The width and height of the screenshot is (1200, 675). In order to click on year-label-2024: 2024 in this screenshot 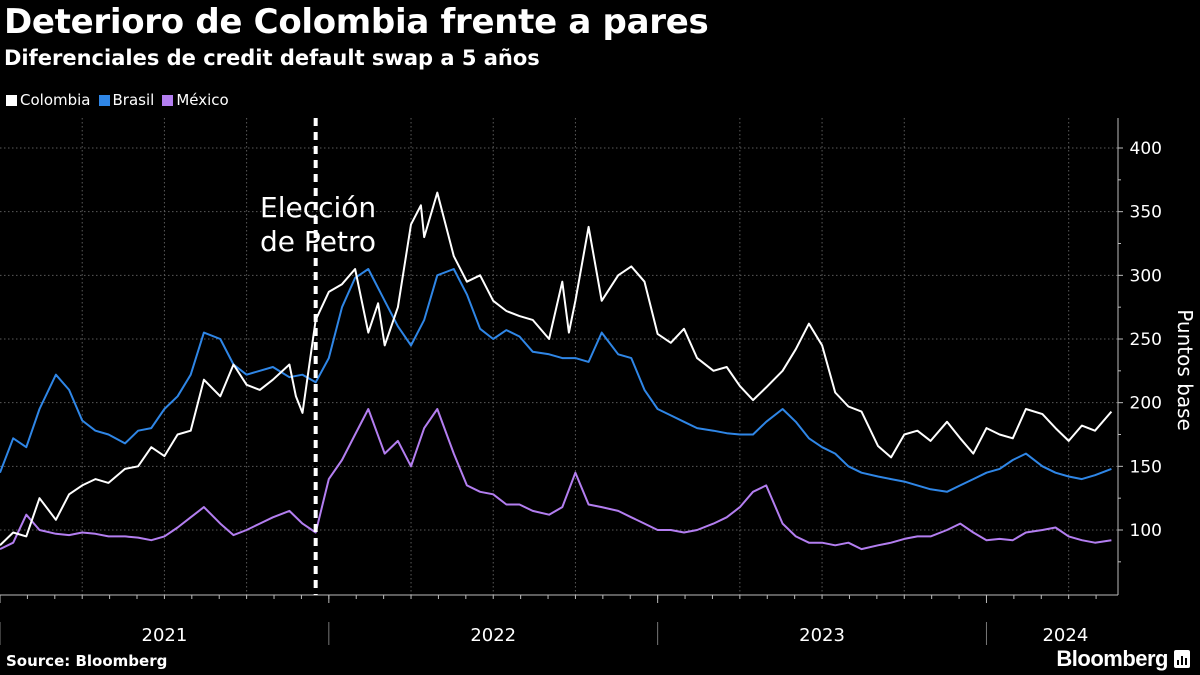, I will do `click(1065, 635)`.